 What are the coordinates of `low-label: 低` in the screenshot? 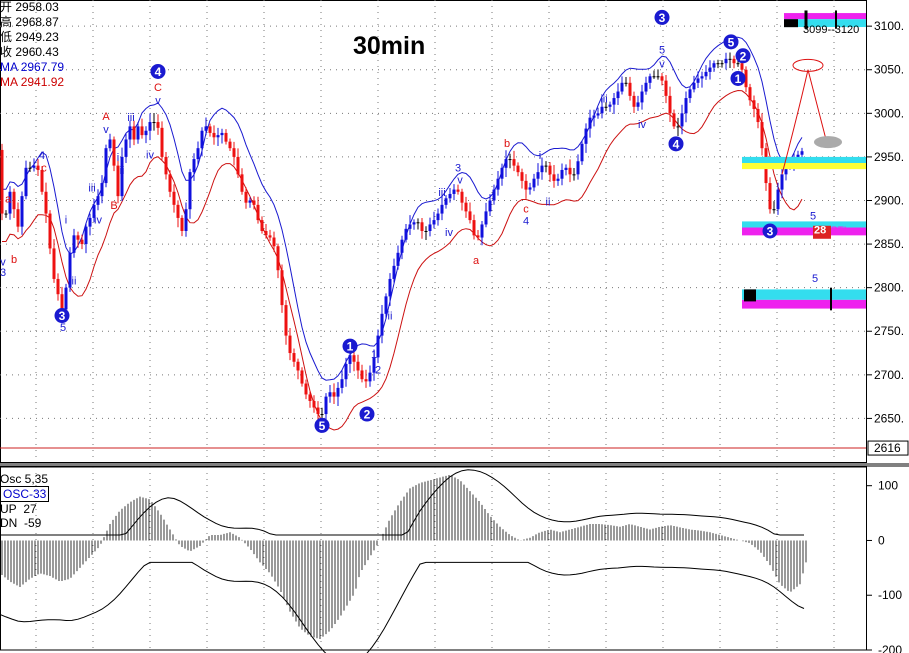 It's located at (6, 37).